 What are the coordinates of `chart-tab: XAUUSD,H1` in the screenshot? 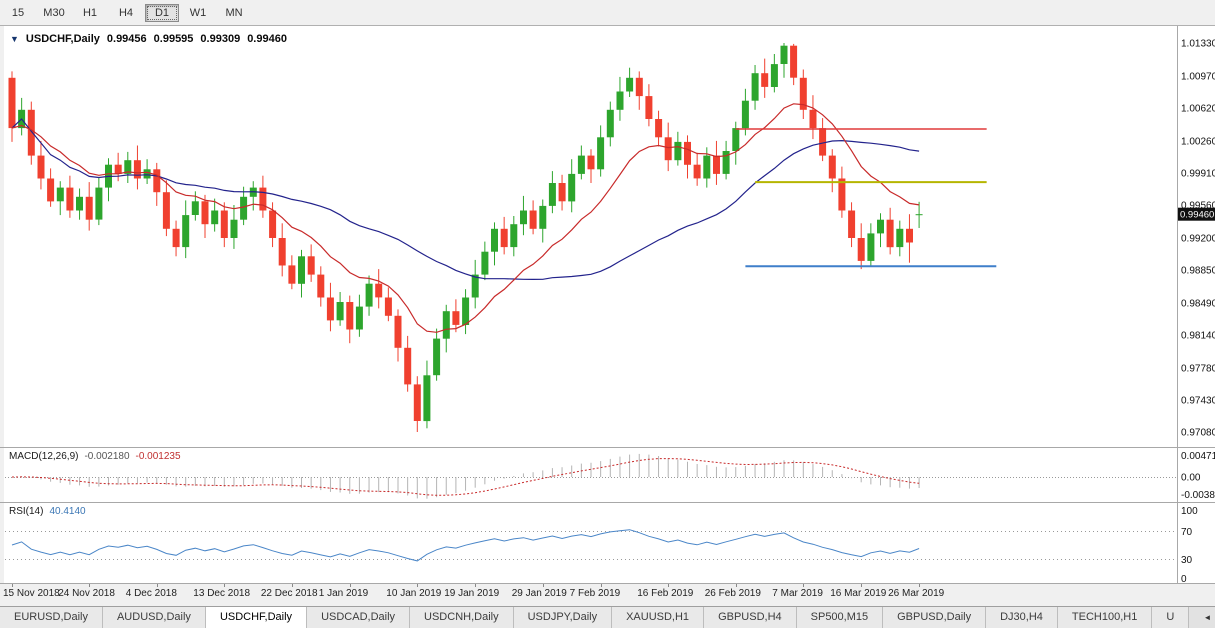 It's located at (658, 617).